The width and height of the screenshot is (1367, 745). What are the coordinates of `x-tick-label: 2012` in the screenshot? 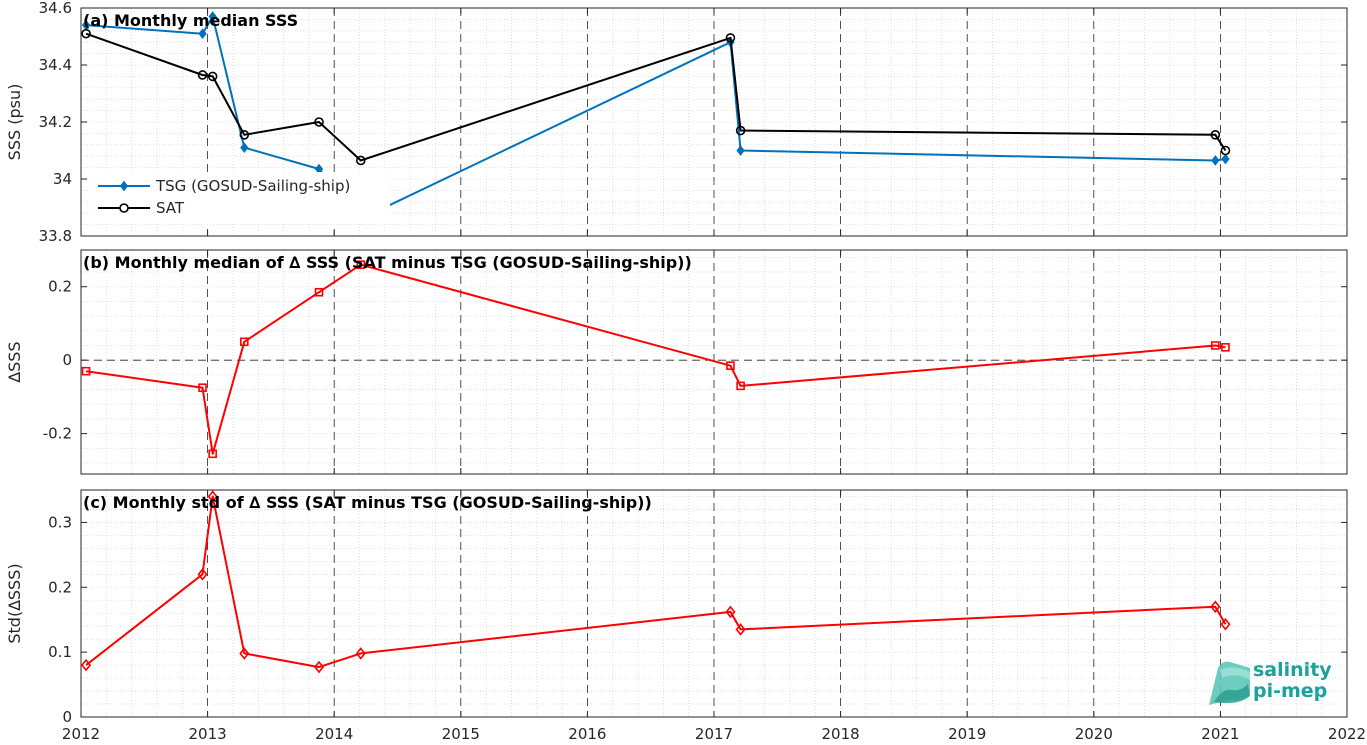 It's located at (81, 734).